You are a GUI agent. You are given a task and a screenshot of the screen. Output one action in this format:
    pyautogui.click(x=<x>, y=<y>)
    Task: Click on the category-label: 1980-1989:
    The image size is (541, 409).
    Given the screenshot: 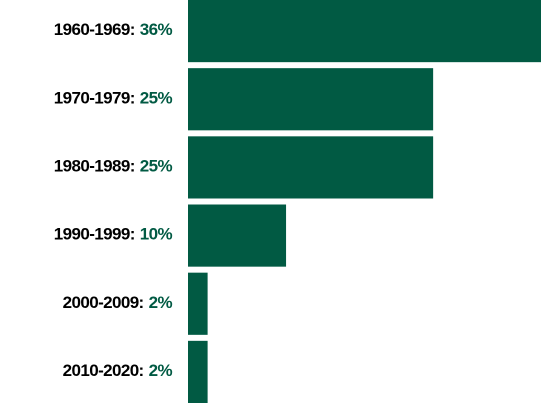 What is the action you would take?
    pyautogui.click(x=94, y=166)
    